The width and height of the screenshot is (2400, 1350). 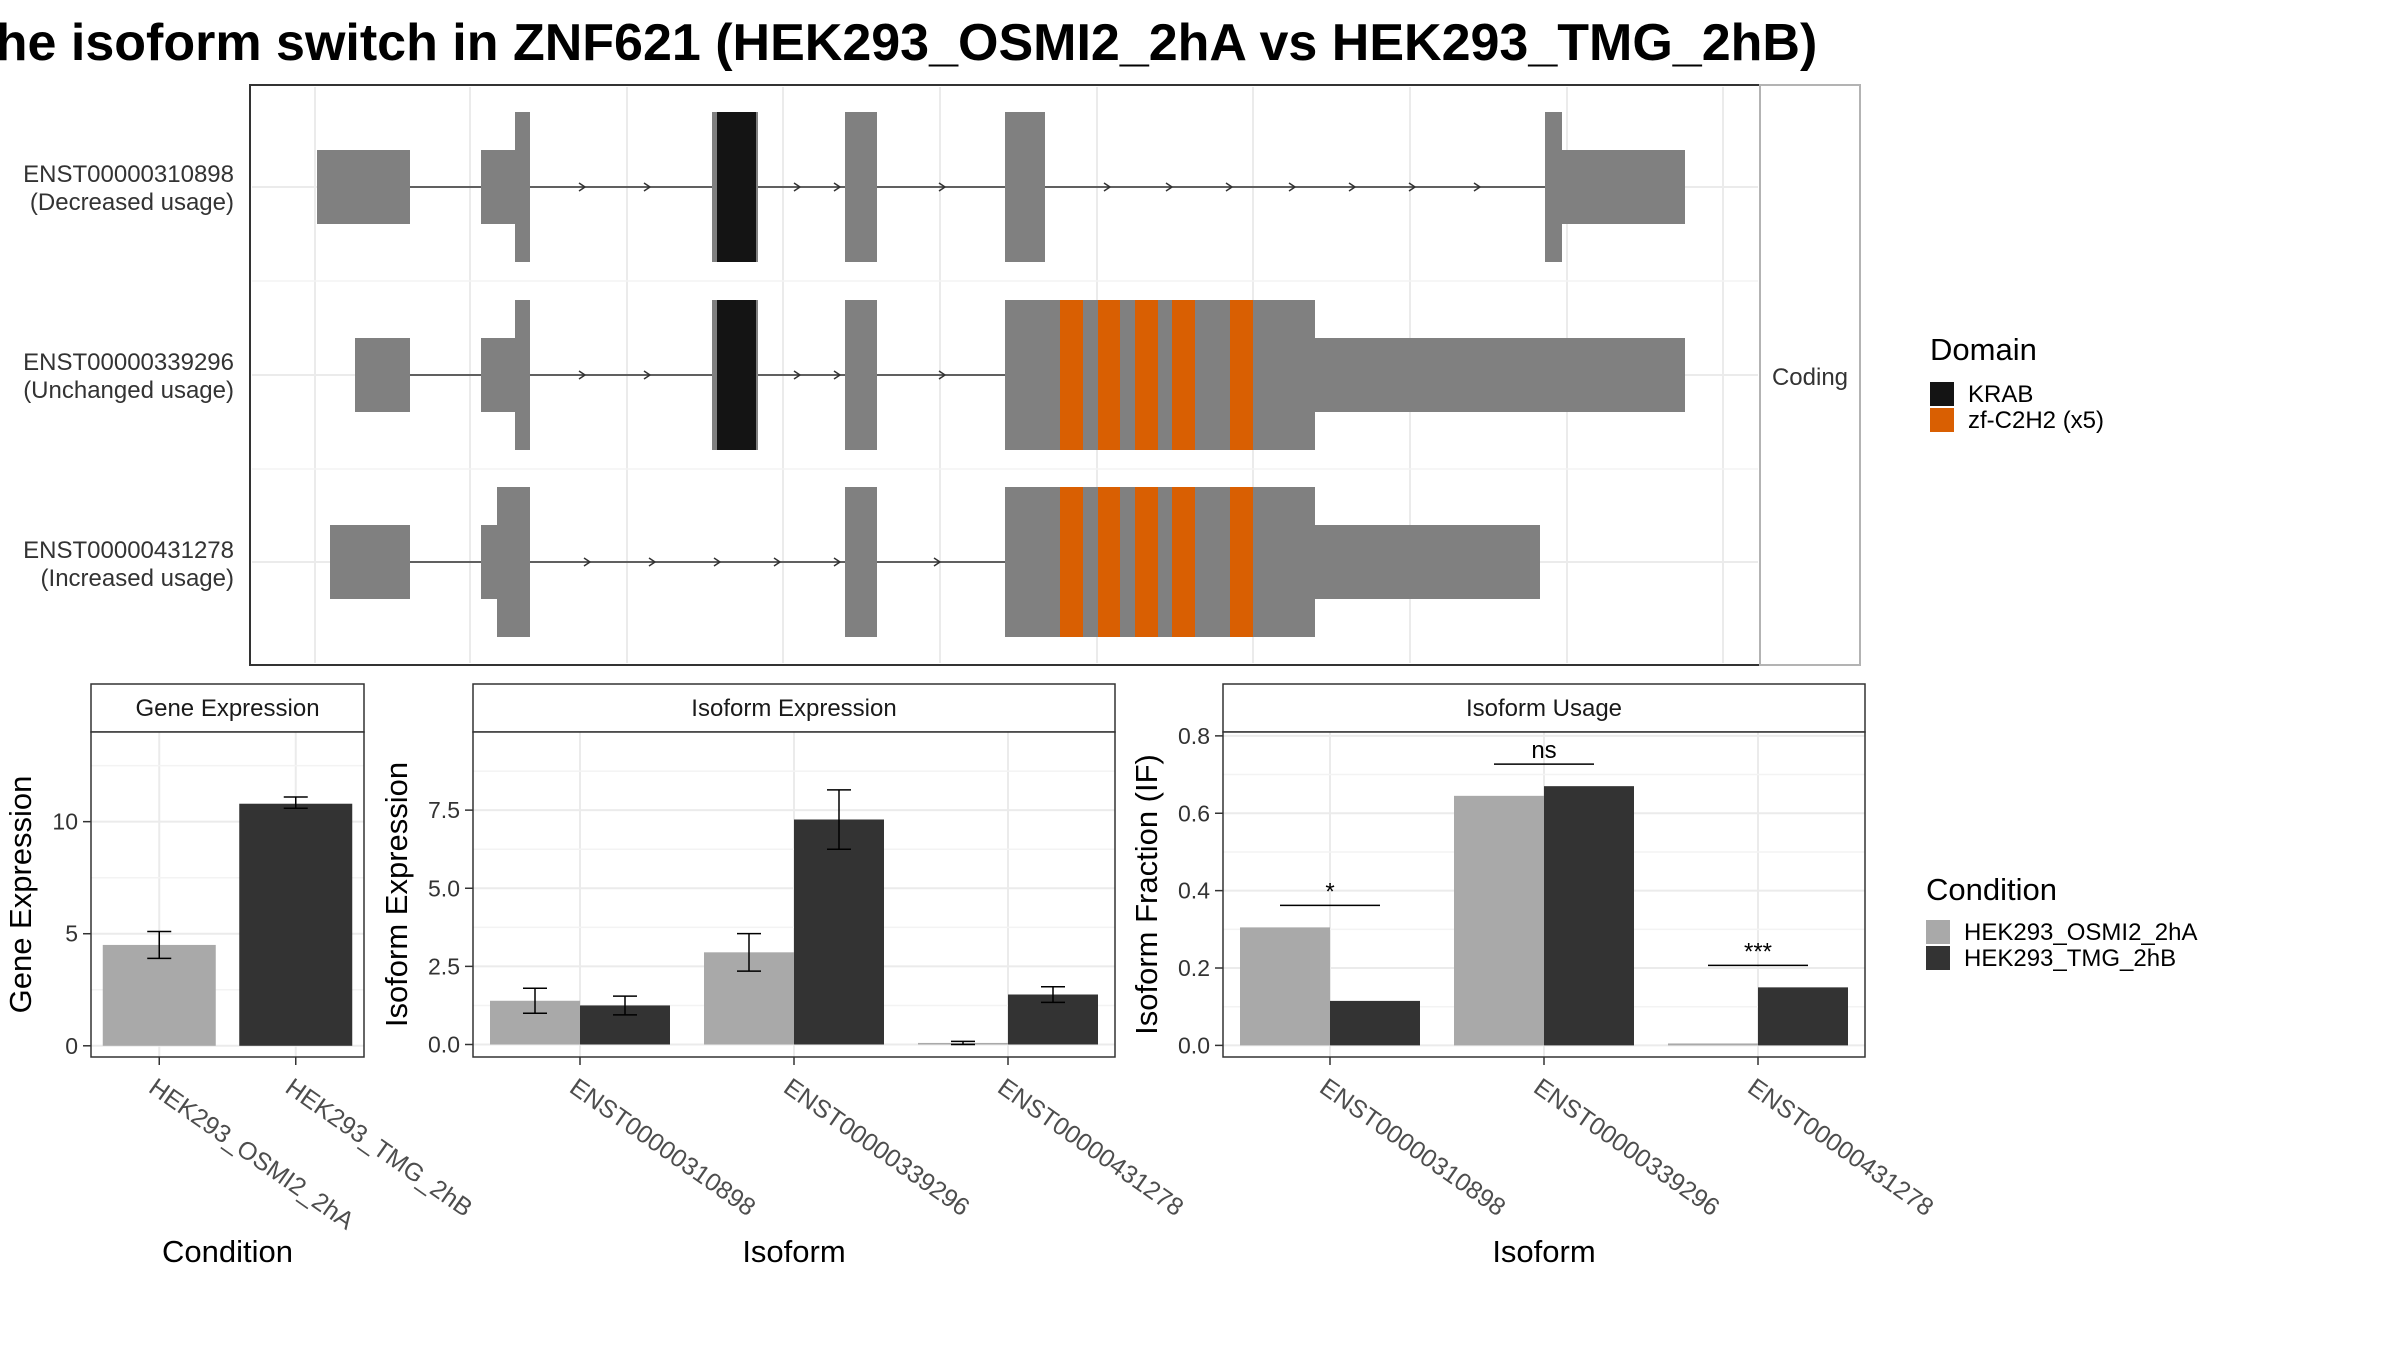 I want to click on ytick-label-0: 0, so click(x=71, y=1046).